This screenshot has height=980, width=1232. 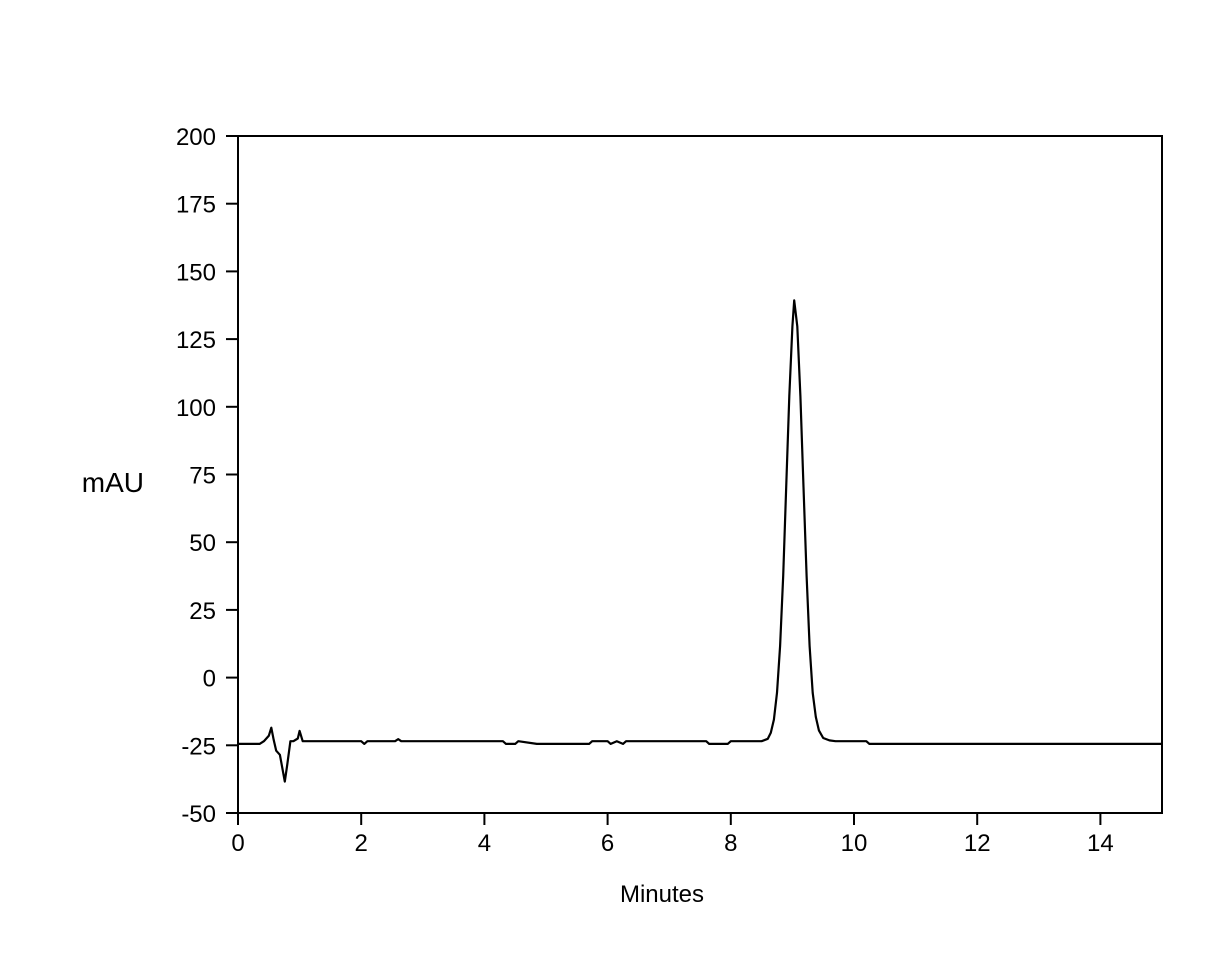 What do you see at coordinates (1100, 843) in the screenshot?
I see `x-tick-label: 14` at bounding box center [1100, 843].